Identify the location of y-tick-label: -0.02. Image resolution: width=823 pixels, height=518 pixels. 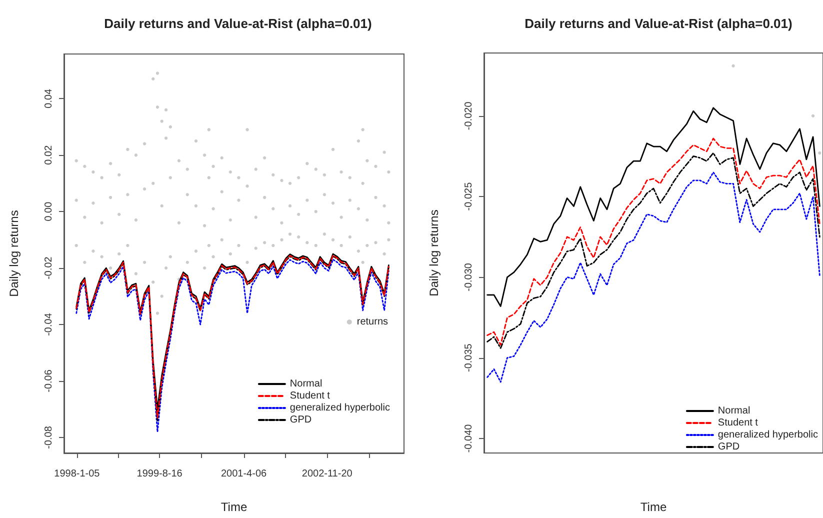
(49, 268).